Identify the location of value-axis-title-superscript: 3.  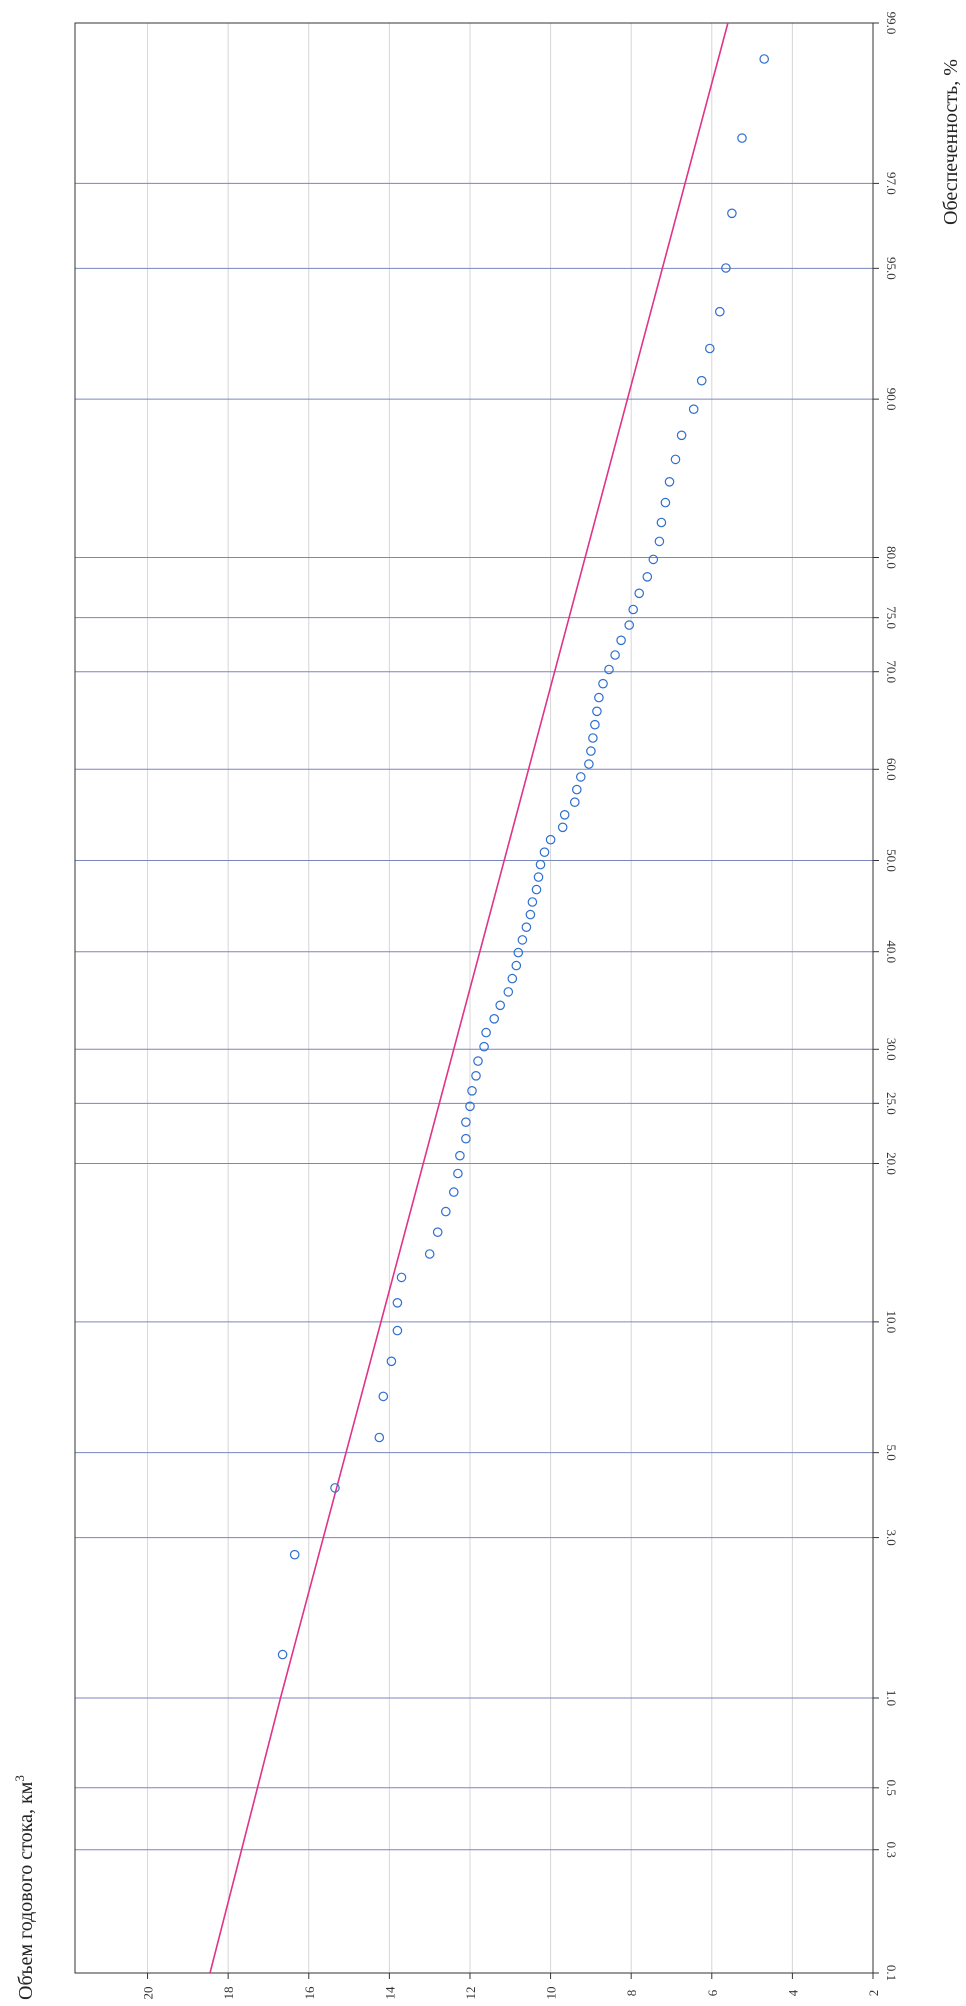
(19, 1778).